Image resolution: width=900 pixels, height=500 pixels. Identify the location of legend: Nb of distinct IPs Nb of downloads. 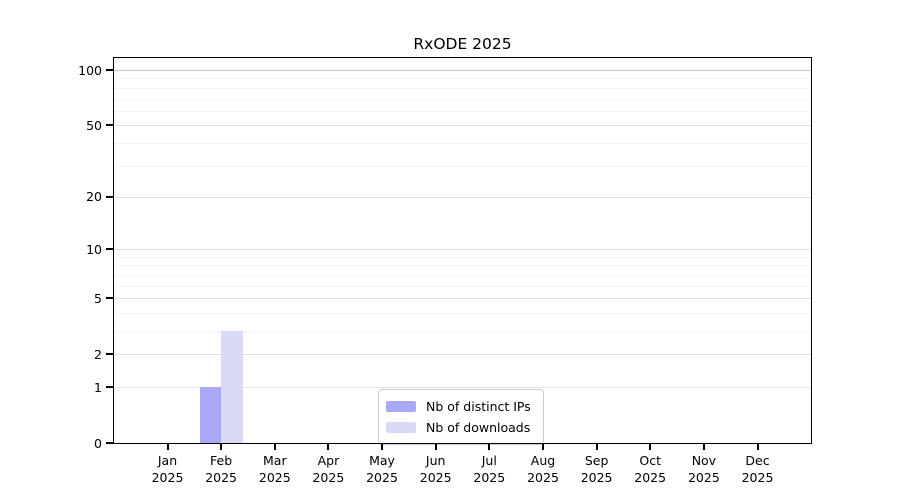
(461, 417).